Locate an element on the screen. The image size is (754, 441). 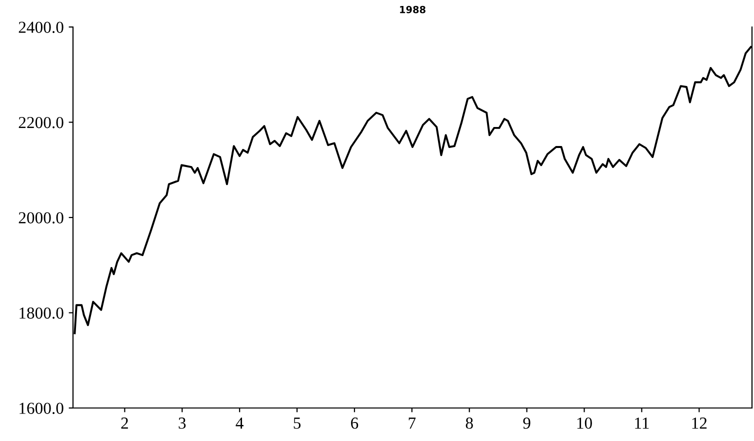
chart-title: 1988 is located at coordinates (413, 10).